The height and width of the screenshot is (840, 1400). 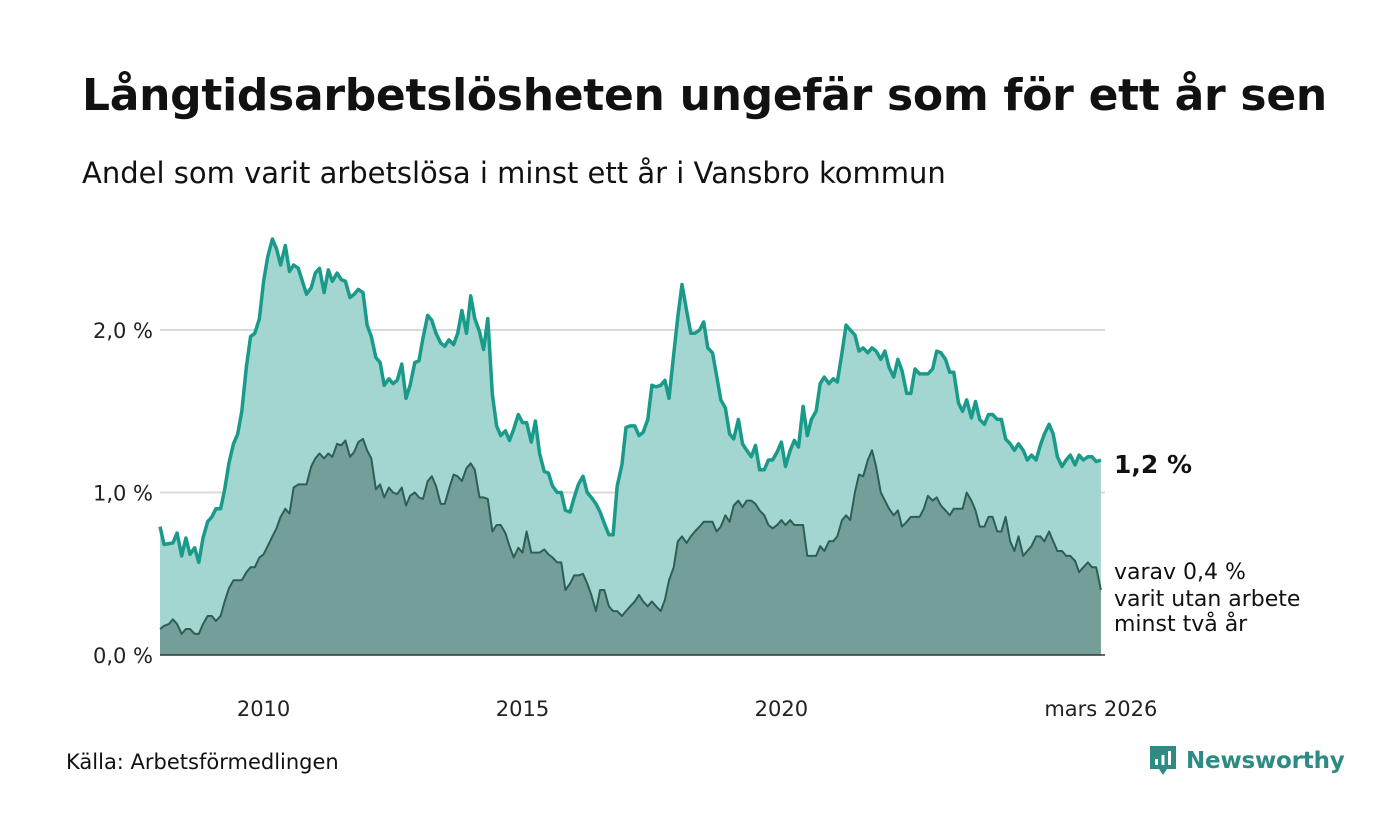 I want to click on brand-logo: Newsworthy, so click(x=1246, y=761).